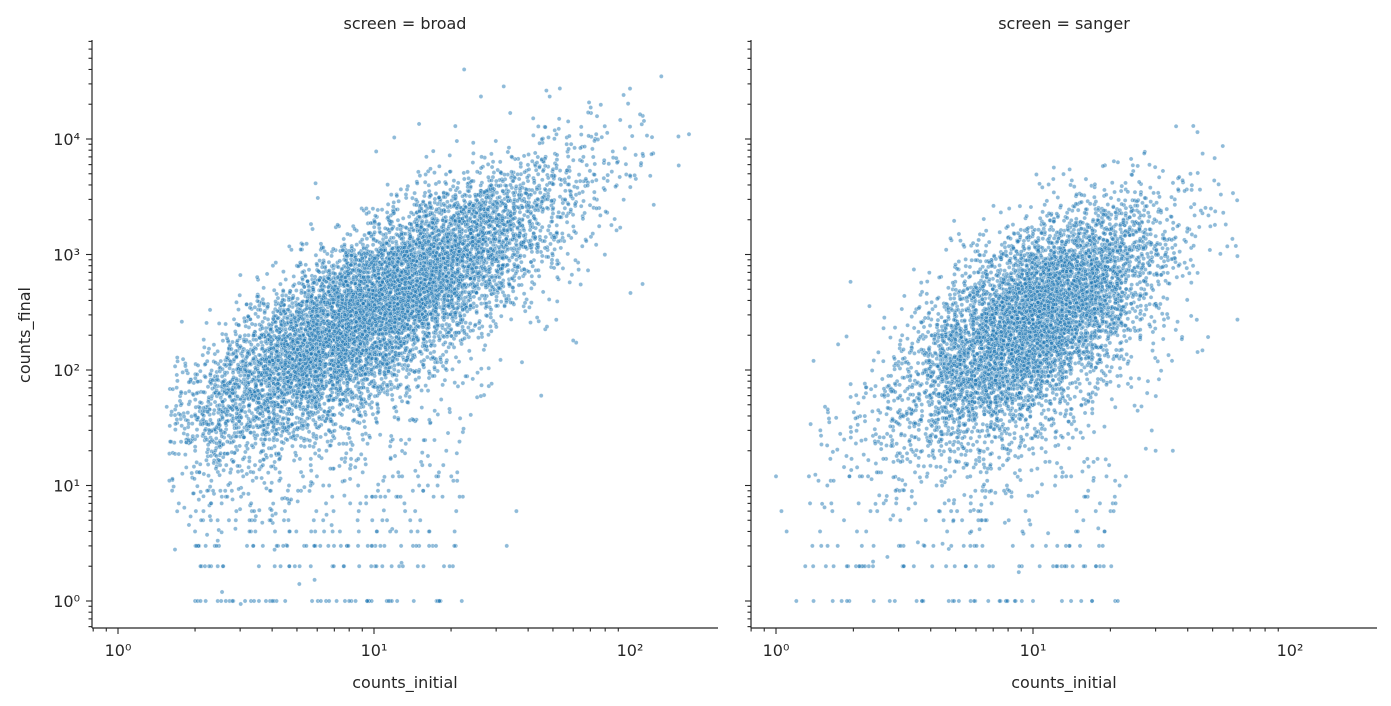 This screenshot has height=706, width=1391. I want to click on panel-title: screen = broad, so click(405, 23).